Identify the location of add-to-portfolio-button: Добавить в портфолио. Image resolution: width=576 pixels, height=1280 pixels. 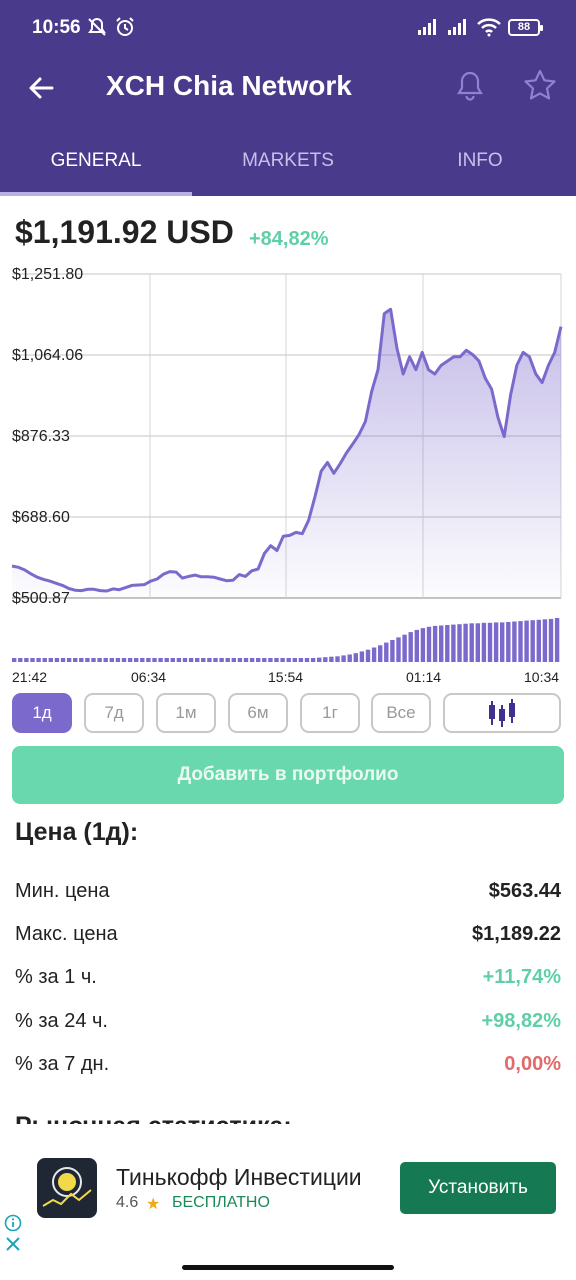
(288, 775).